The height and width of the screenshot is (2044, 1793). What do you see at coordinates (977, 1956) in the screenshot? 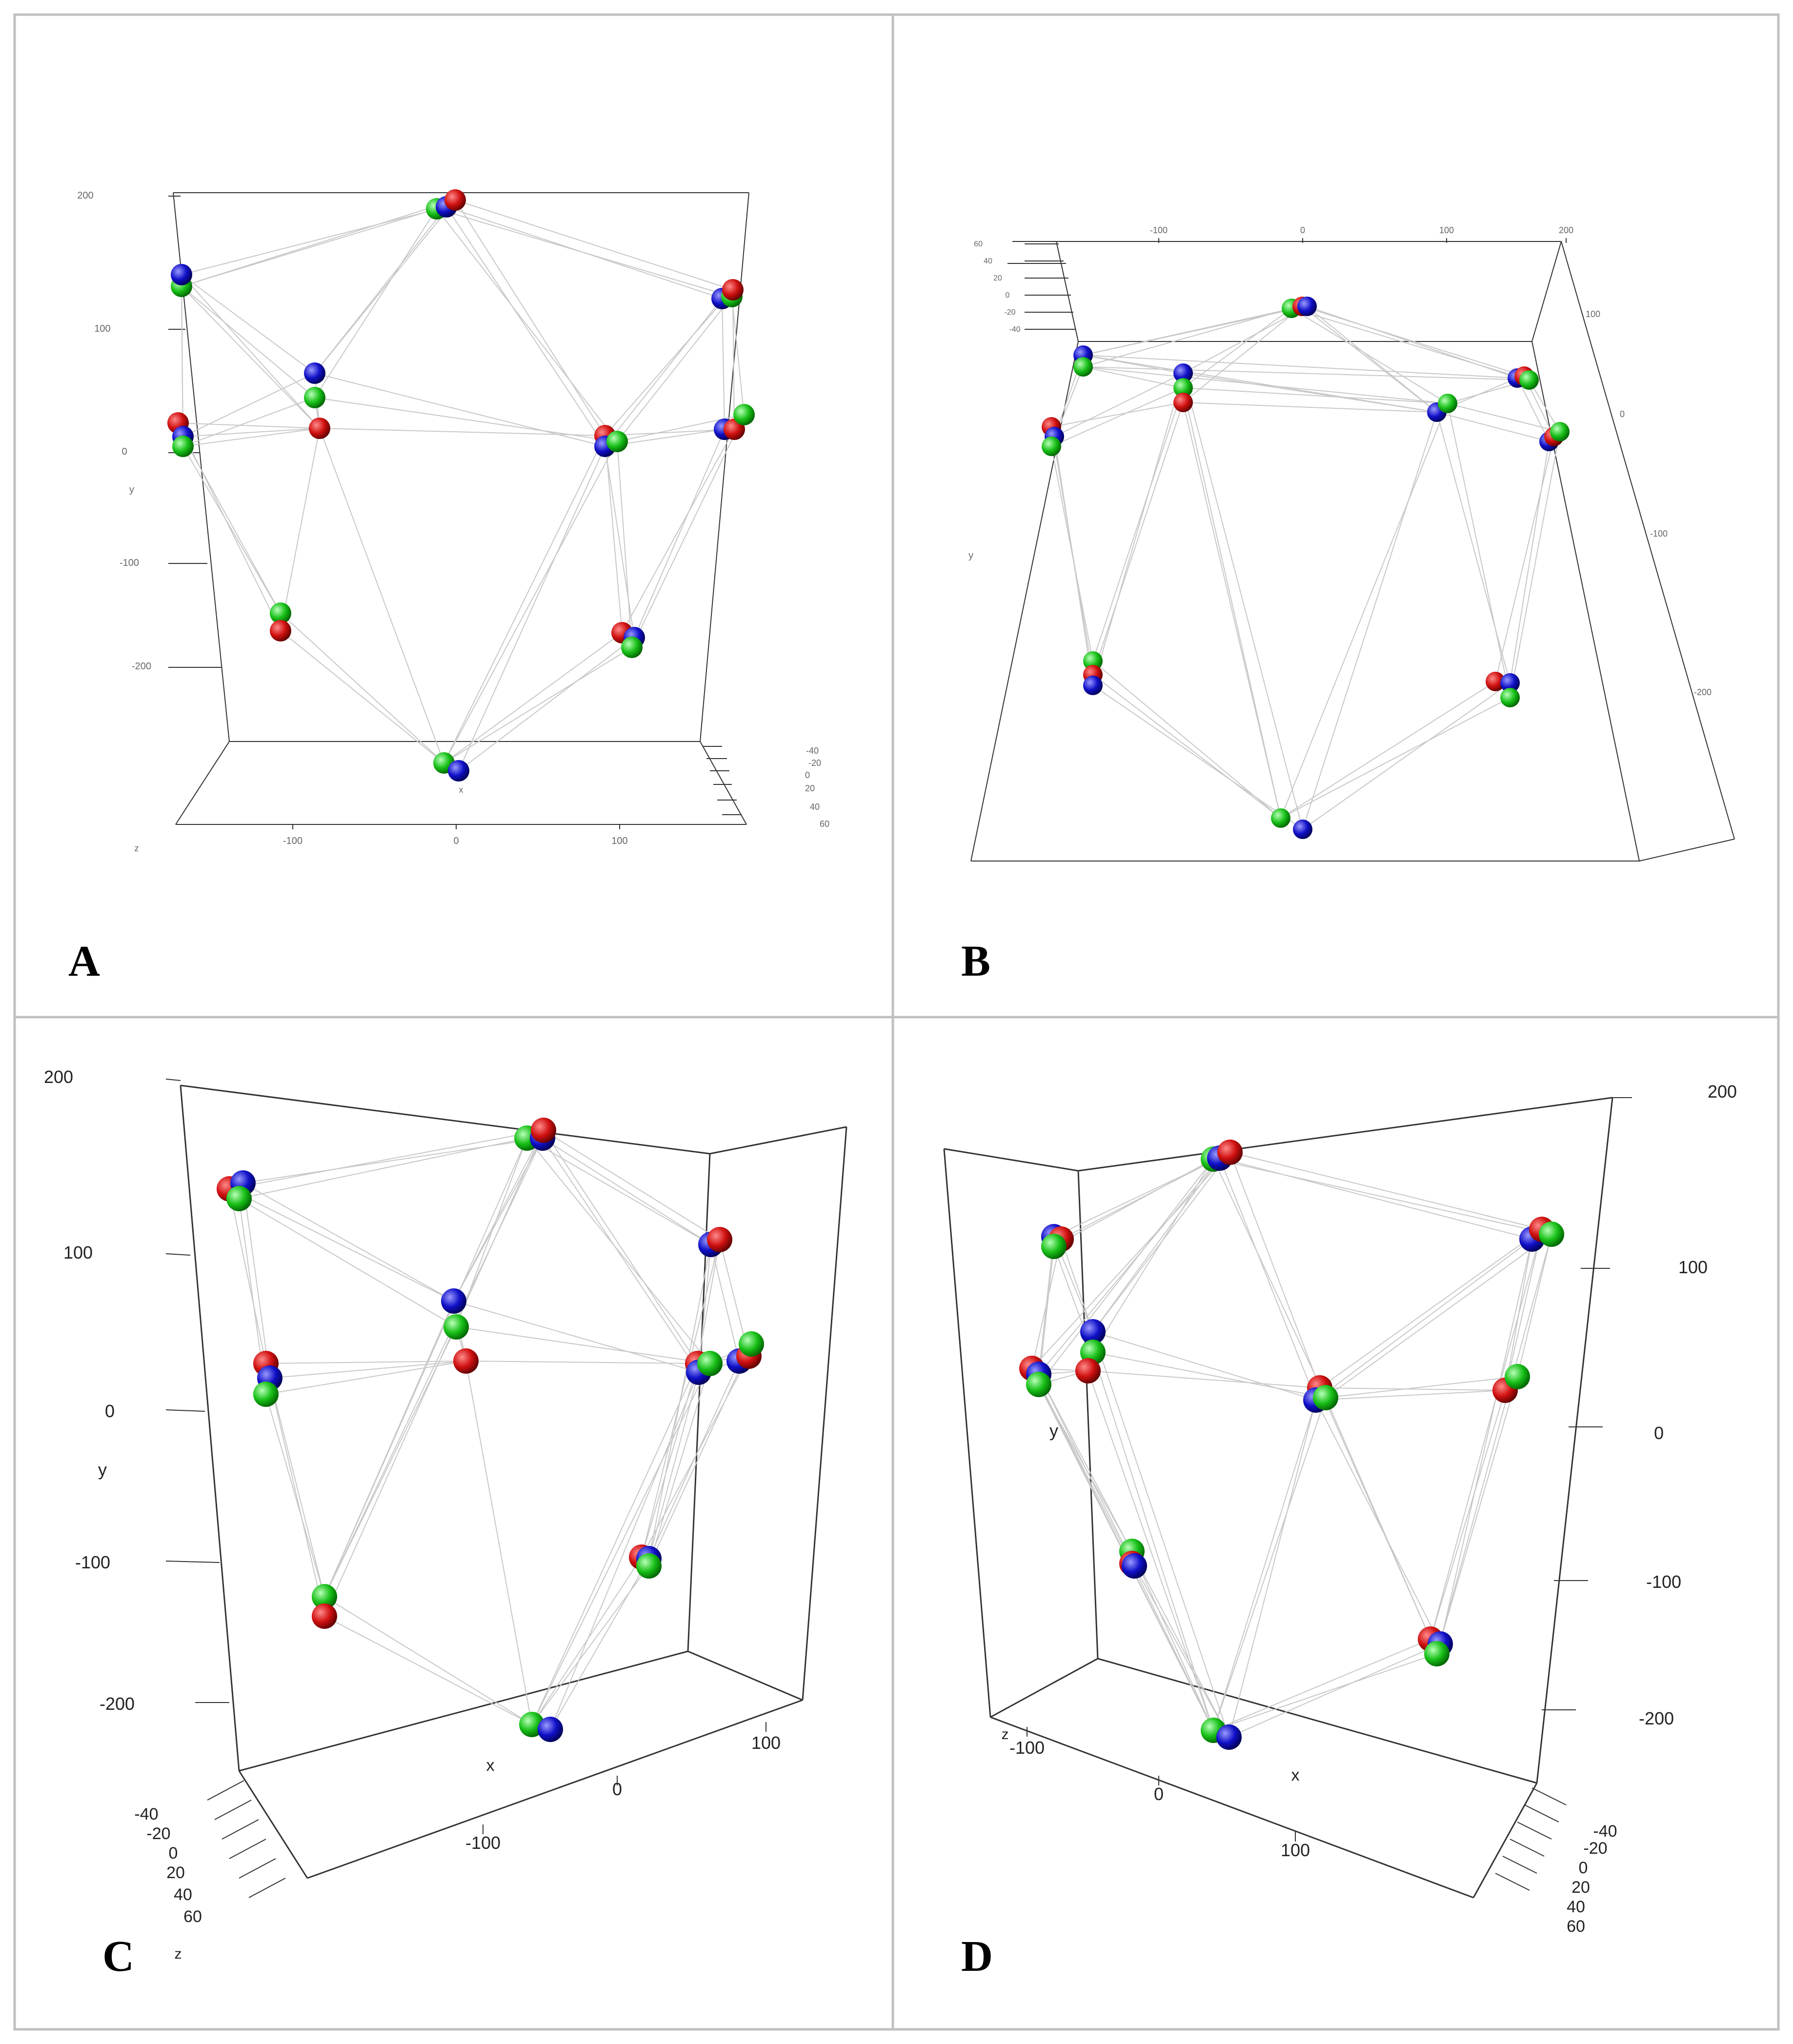
I see `panel-label-d: D` at bounding box center [977, 1956].